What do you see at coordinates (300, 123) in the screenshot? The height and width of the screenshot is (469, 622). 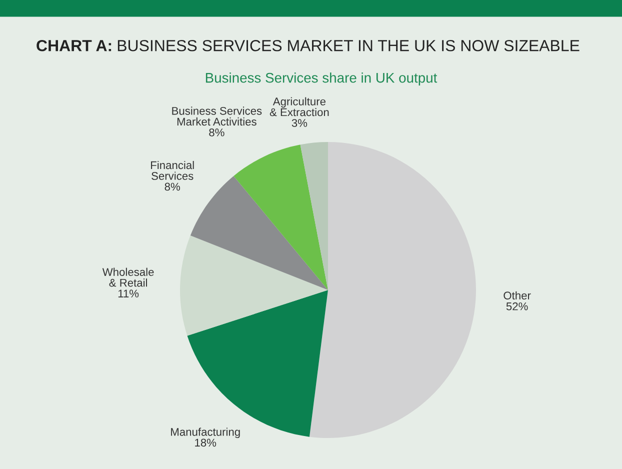 I see `data-label: 3%` at bounding box center [300, 123].